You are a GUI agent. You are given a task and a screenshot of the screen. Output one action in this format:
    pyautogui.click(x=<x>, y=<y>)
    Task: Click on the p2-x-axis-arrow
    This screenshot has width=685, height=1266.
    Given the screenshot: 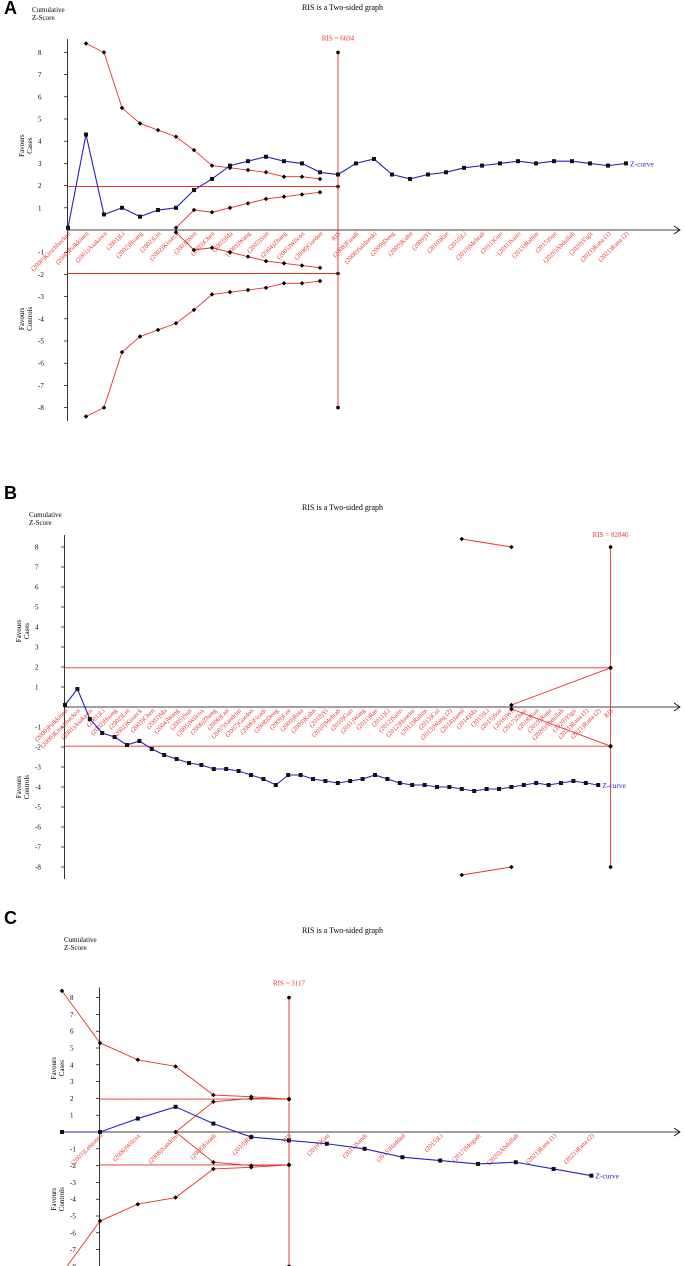 What is the action you would take?
    pyautogui.click(x=677, y=1132)
    